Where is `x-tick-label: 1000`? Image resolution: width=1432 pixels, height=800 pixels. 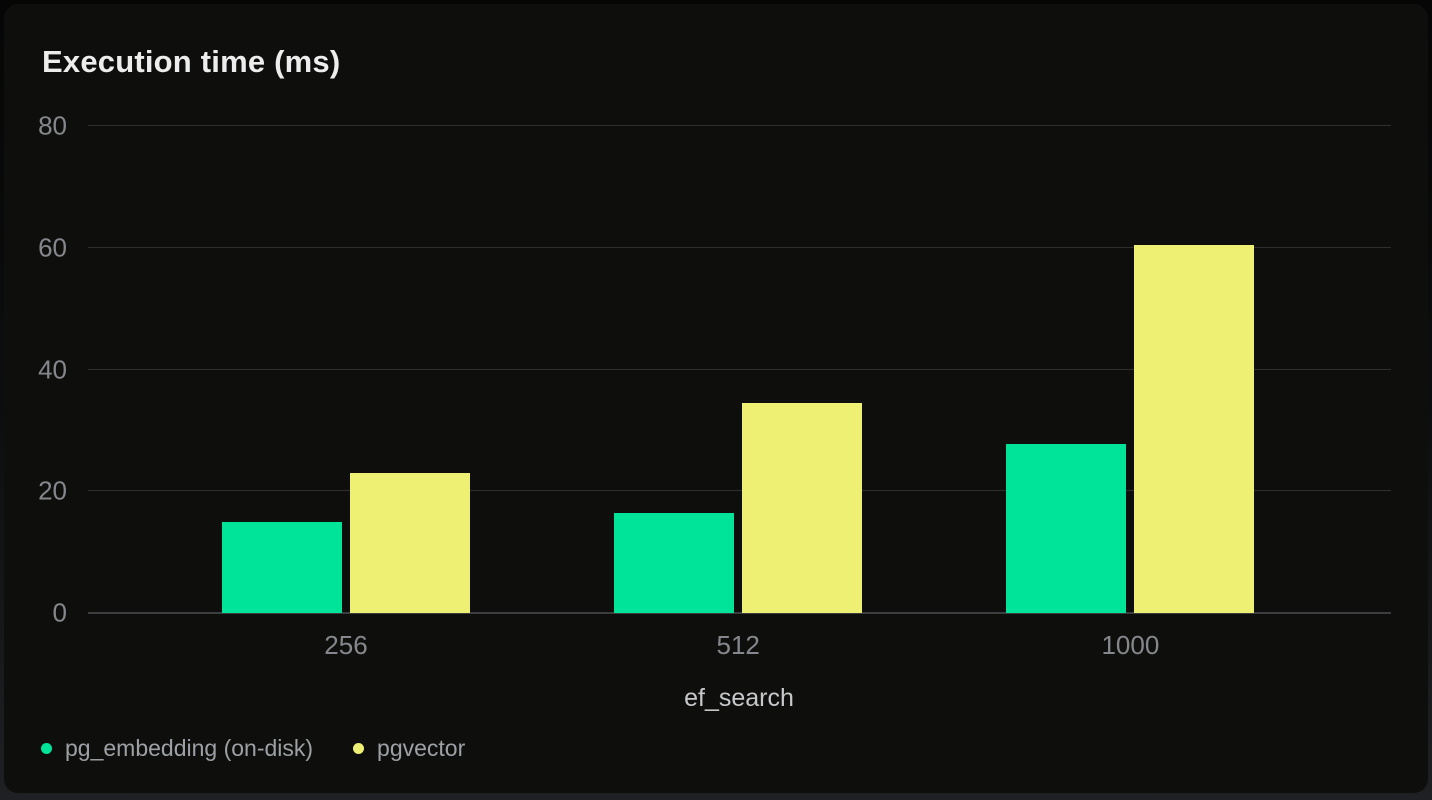
x-tick-label: 1000 is located at coordinates (1130, 645).